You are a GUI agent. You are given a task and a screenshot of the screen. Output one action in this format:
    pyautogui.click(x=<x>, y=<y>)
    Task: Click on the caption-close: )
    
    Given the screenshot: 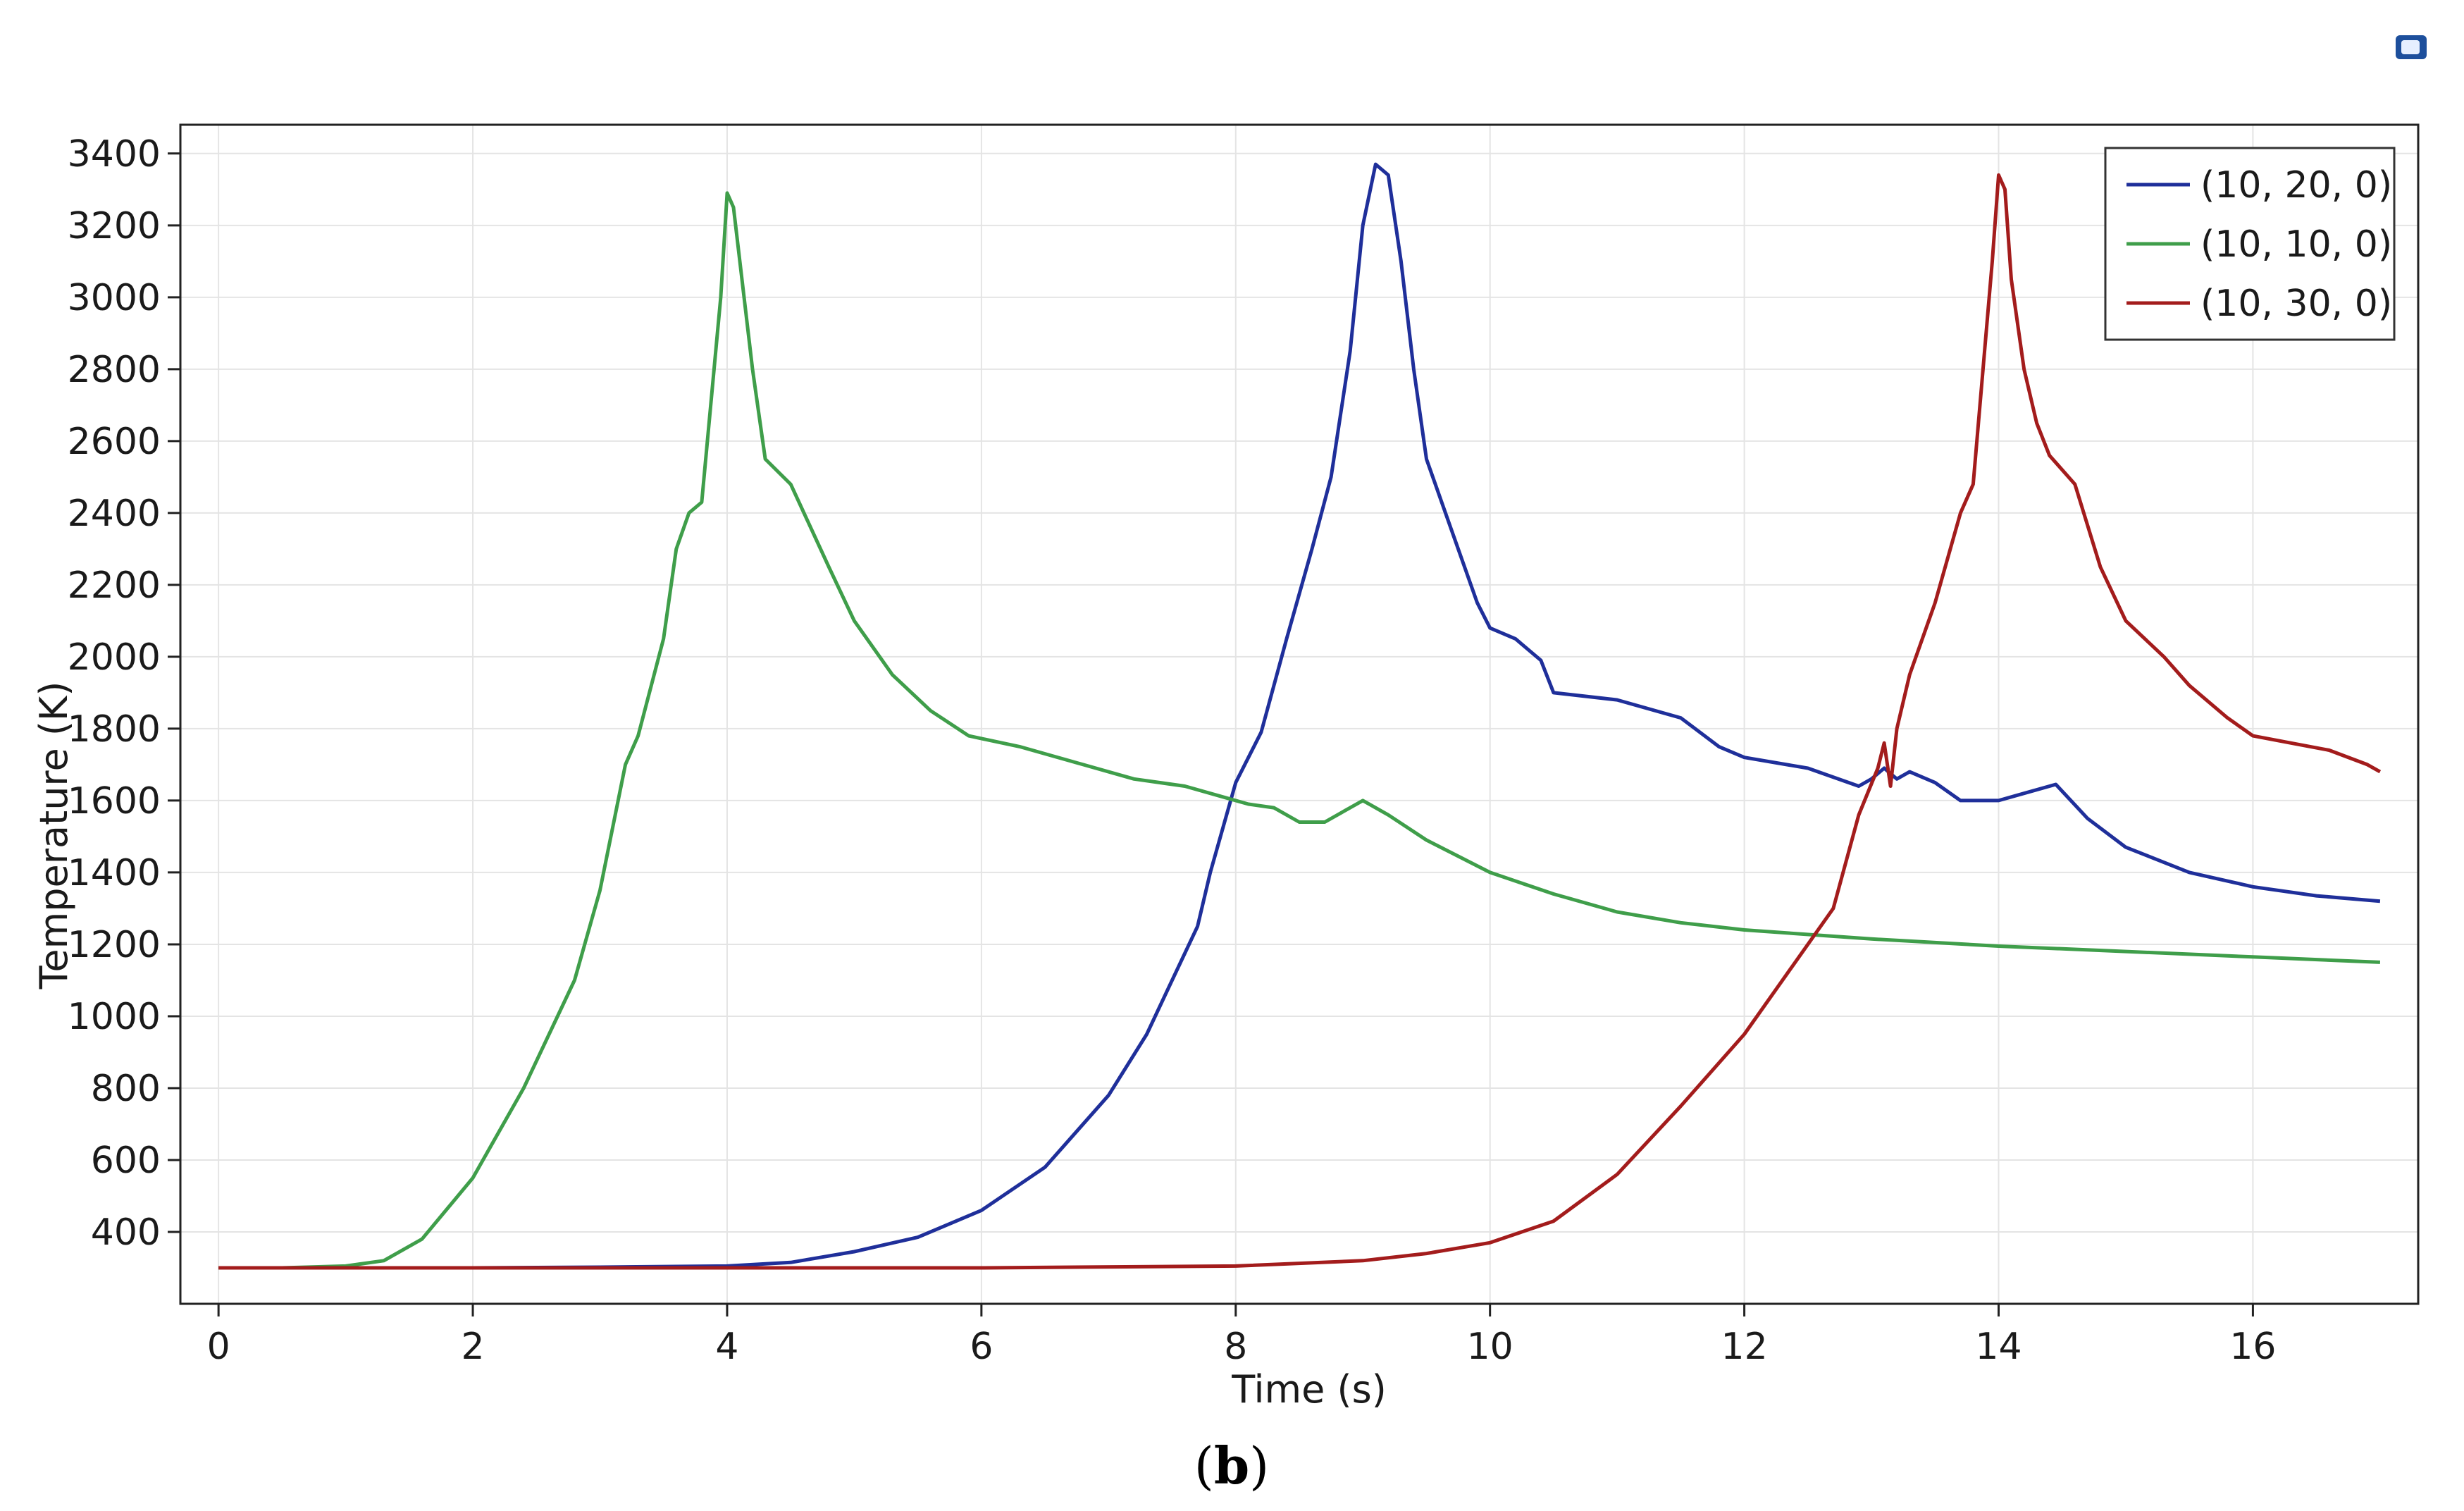 What is the action you would take?
    pyautogui.click(x=1259, y=1465)
    